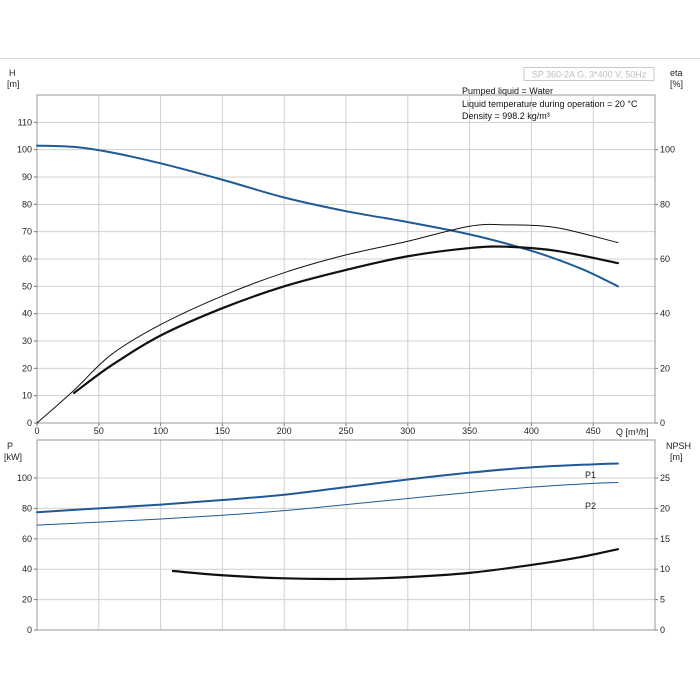 The width and height of the screenshot is (700, 700). Describe the element at coordinates (590, 506) in the screenshot. I see `series-label-p2: P2` at that location.